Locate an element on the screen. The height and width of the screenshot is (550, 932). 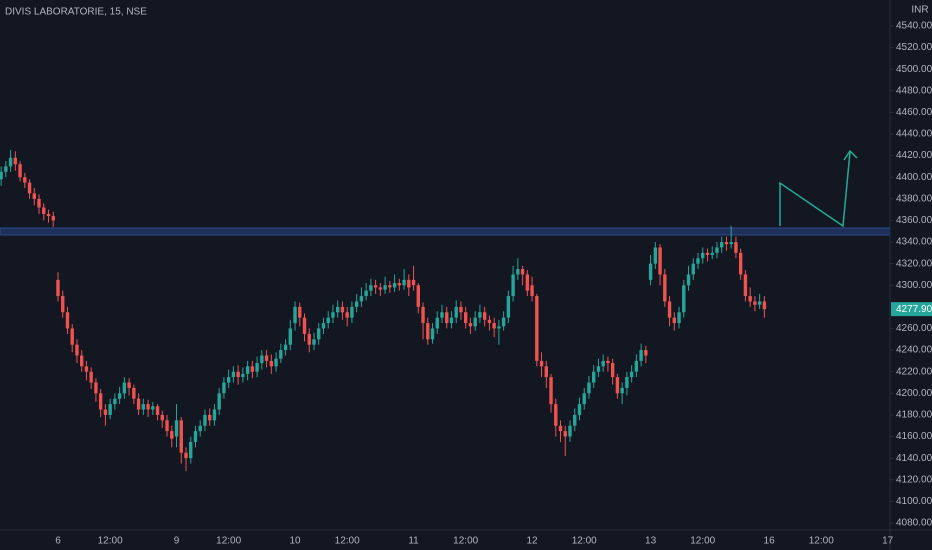
last-price-label: 4277.90 is located at coordinates (914, 309).